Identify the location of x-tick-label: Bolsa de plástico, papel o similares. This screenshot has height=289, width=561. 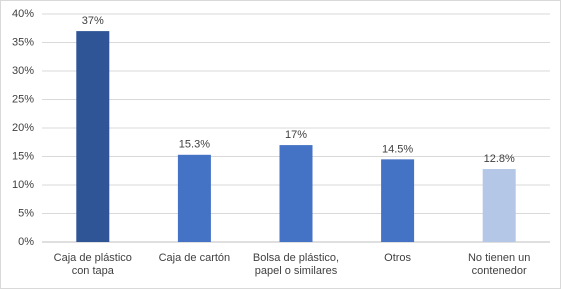
(296, 264).